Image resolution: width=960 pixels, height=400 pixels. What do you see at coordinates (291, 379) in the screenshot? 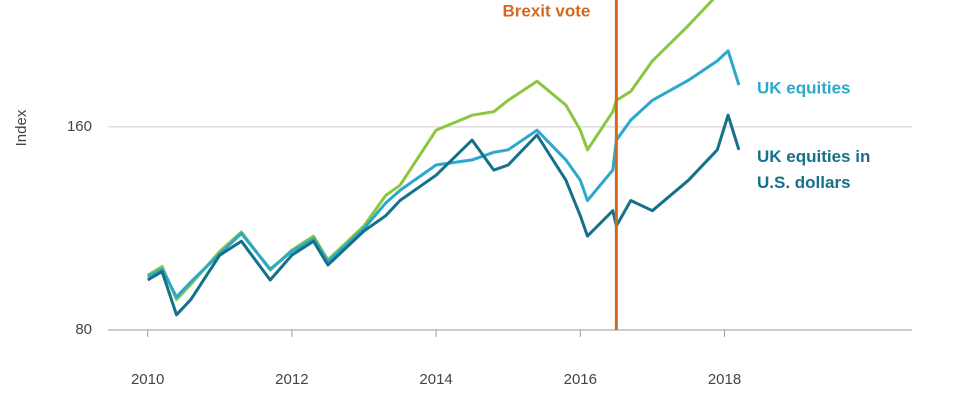
I see `x-tick-label: 2012` at bounding box center [291, 379].